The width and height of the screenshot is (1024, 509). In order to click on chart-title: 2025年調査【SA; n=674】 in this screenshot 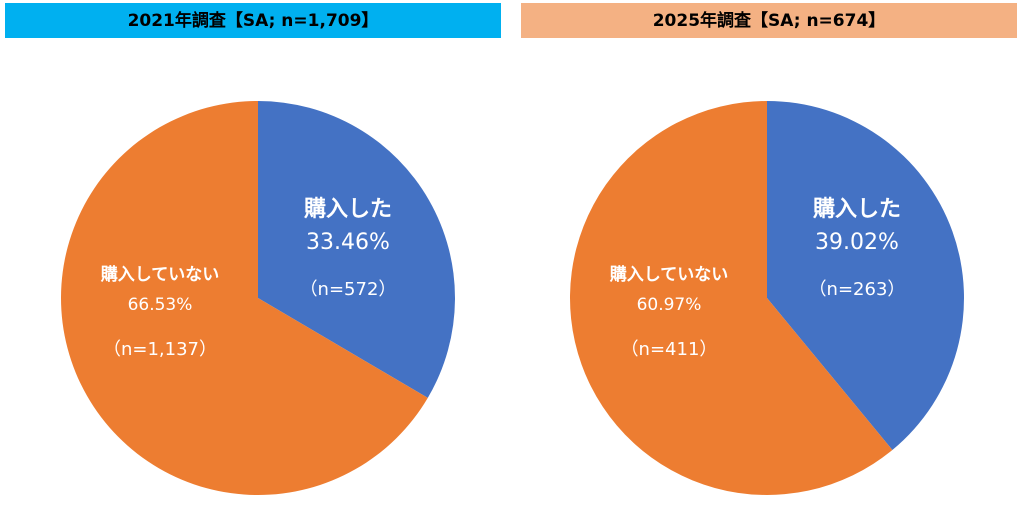, I will do `click(769, 20)`.